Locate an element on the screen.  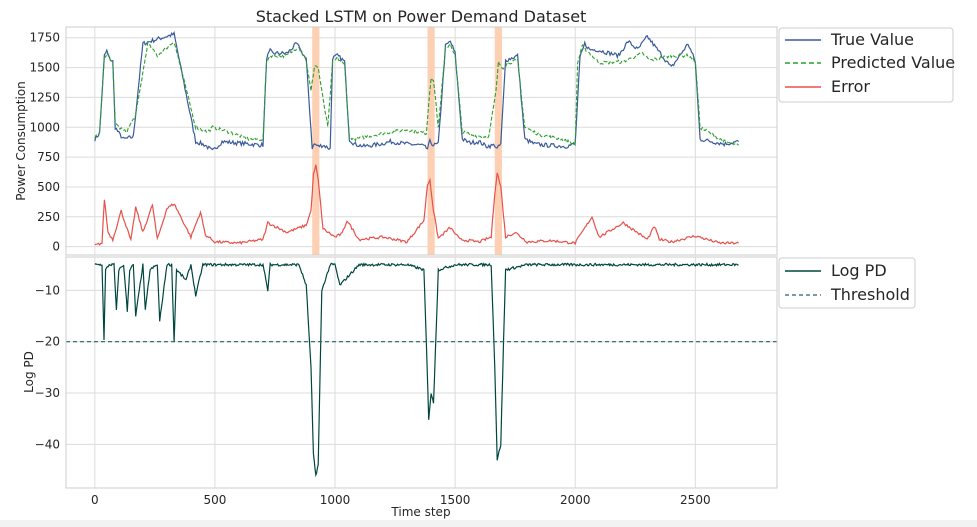
chart-title: Stacked LSTM on Power Demand Dataset is located at coordinates (421, 16).